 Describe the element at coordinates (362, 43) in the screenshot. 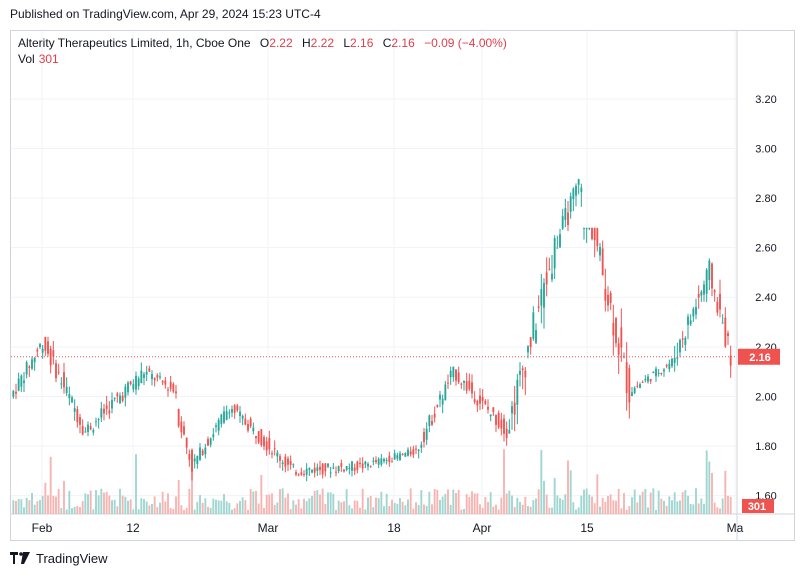

I see `low-value: 2.16` at that location.